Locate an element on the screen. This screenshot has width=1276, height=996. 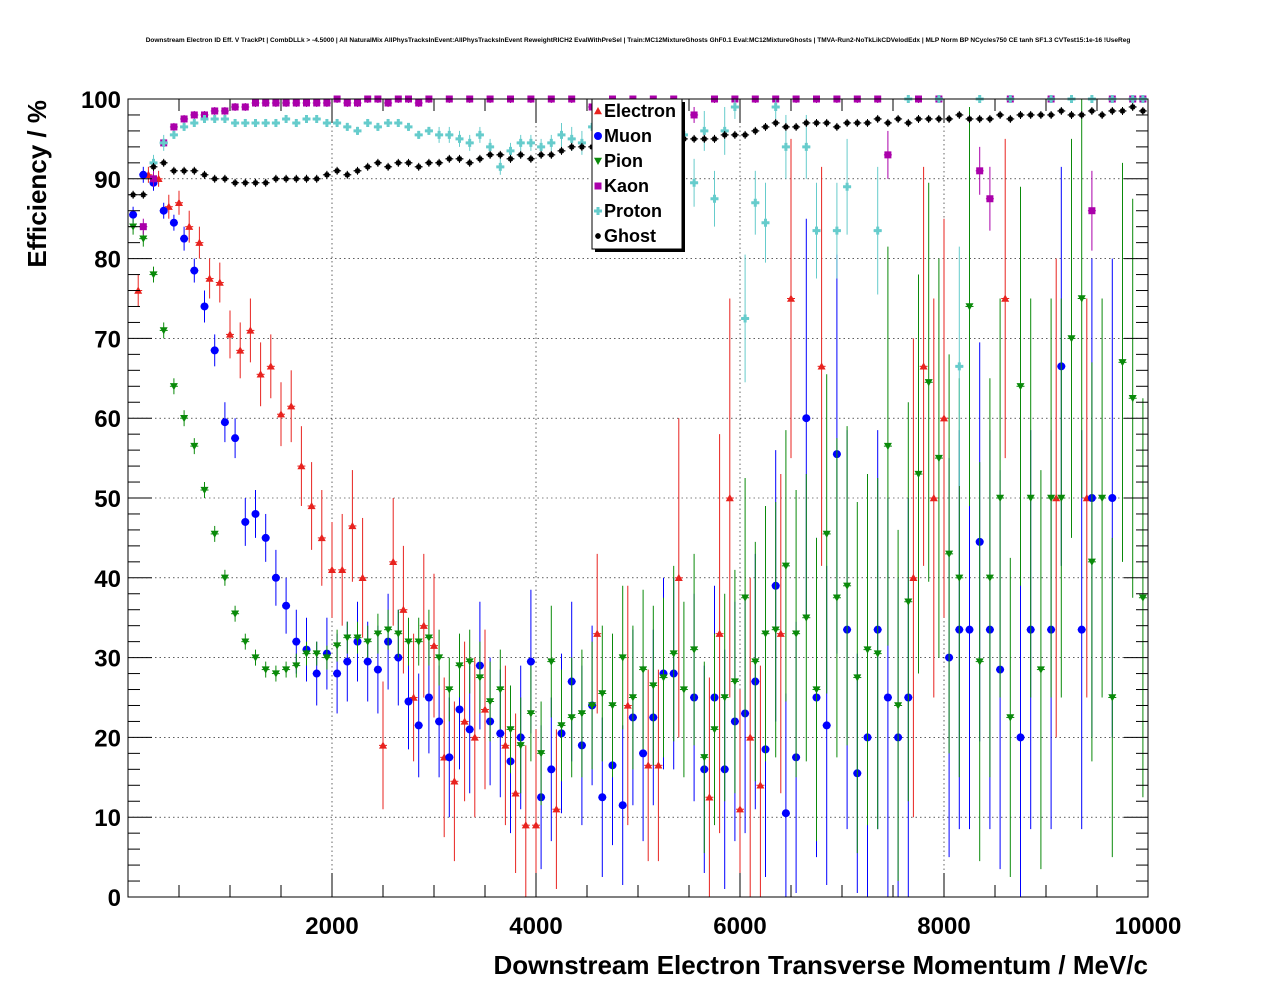
y-tick-label: 40 is located at coordinates (107, 579).